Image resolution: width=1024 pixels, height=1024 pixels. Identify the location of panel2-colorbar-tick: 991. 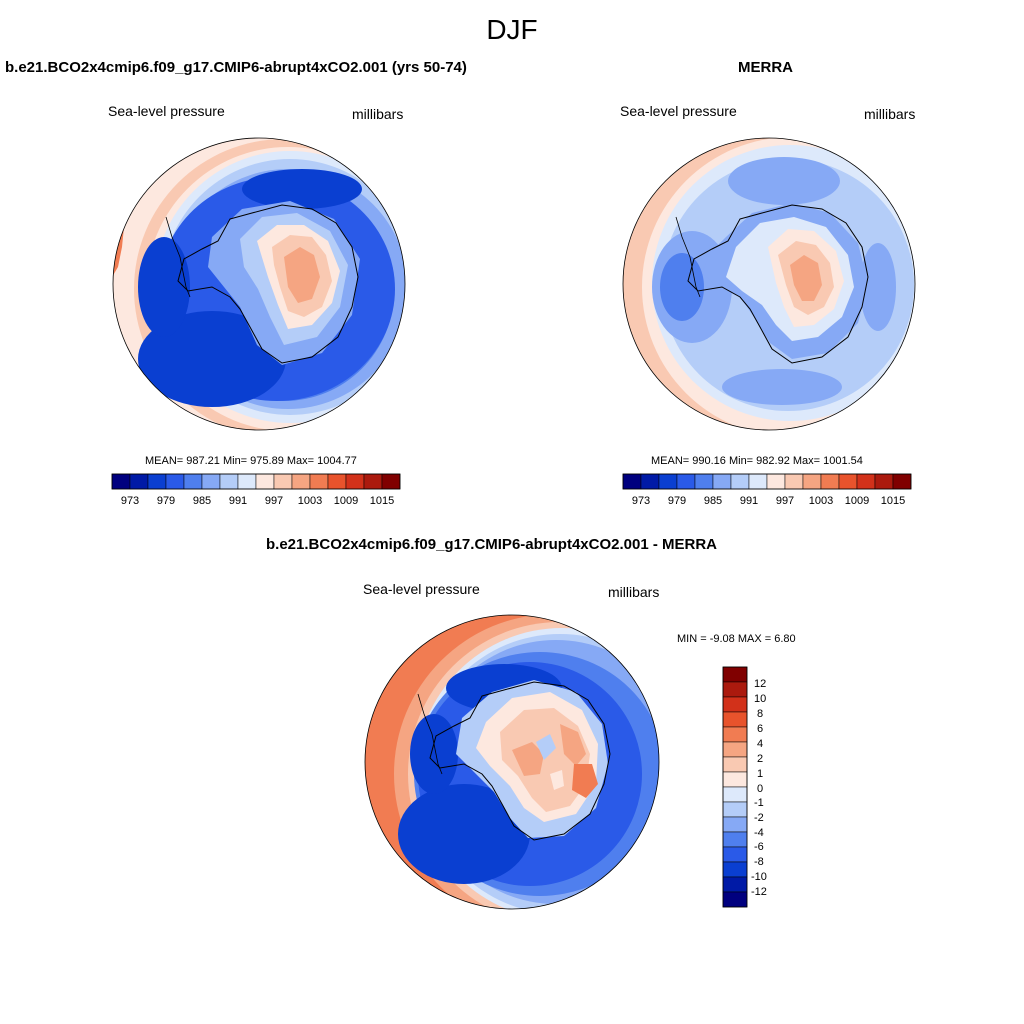
(749, 501).